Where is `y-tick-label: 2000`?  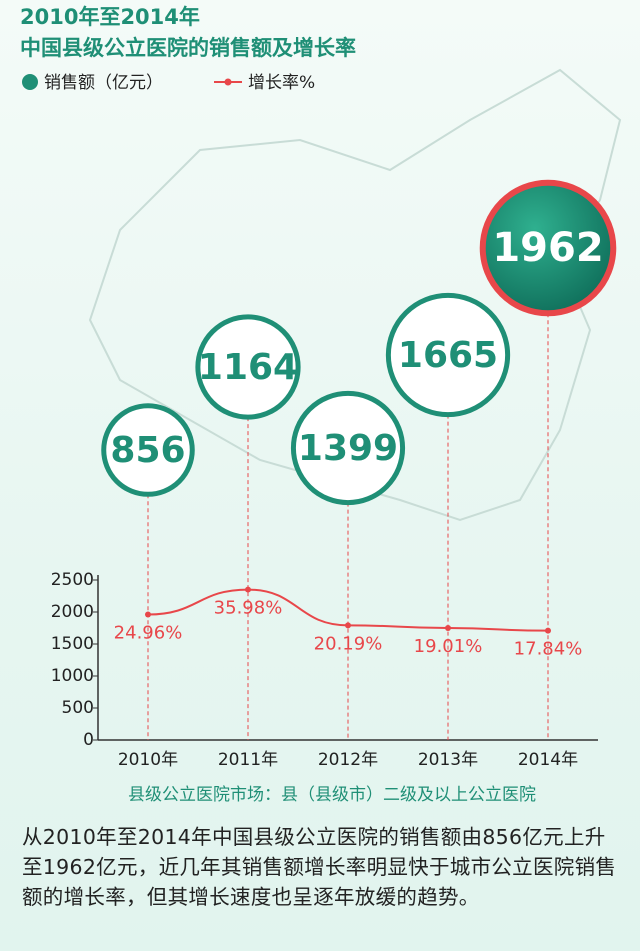
y-tick-label: 2000 is located at coordinates (72, 612).